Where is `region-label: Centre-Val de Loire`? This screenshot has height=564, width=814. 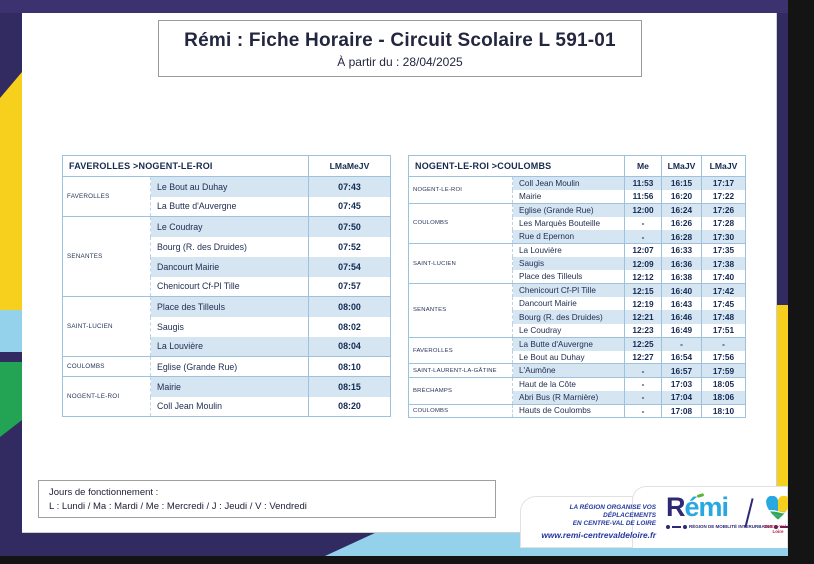 region-label: Centre-Val de Loire is located at coordinates (778, 529).